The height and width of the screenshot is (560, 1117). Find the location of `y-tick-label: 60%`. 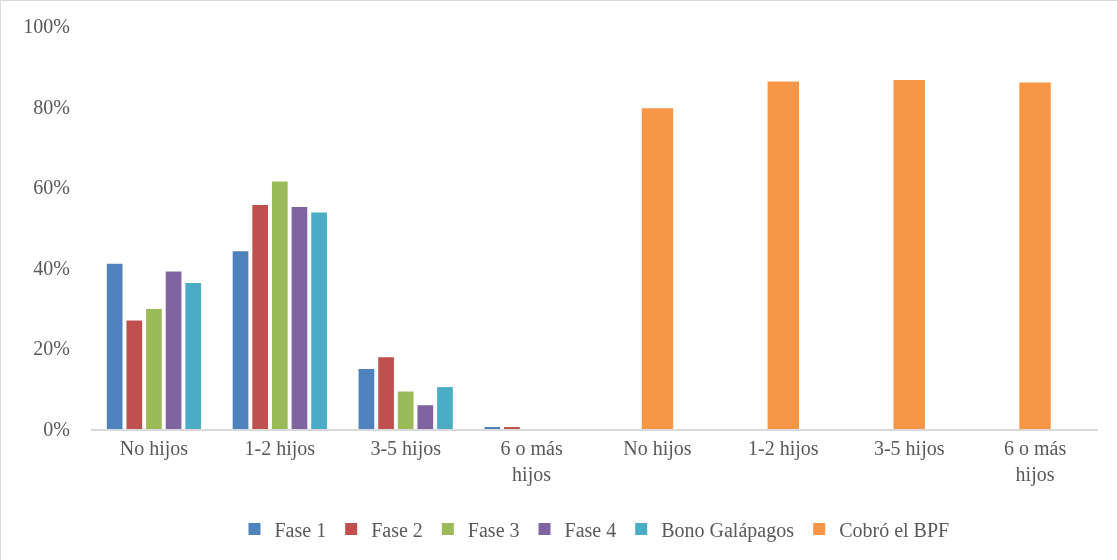

y-tick-label: 60% is located at coordinates (51, 187).